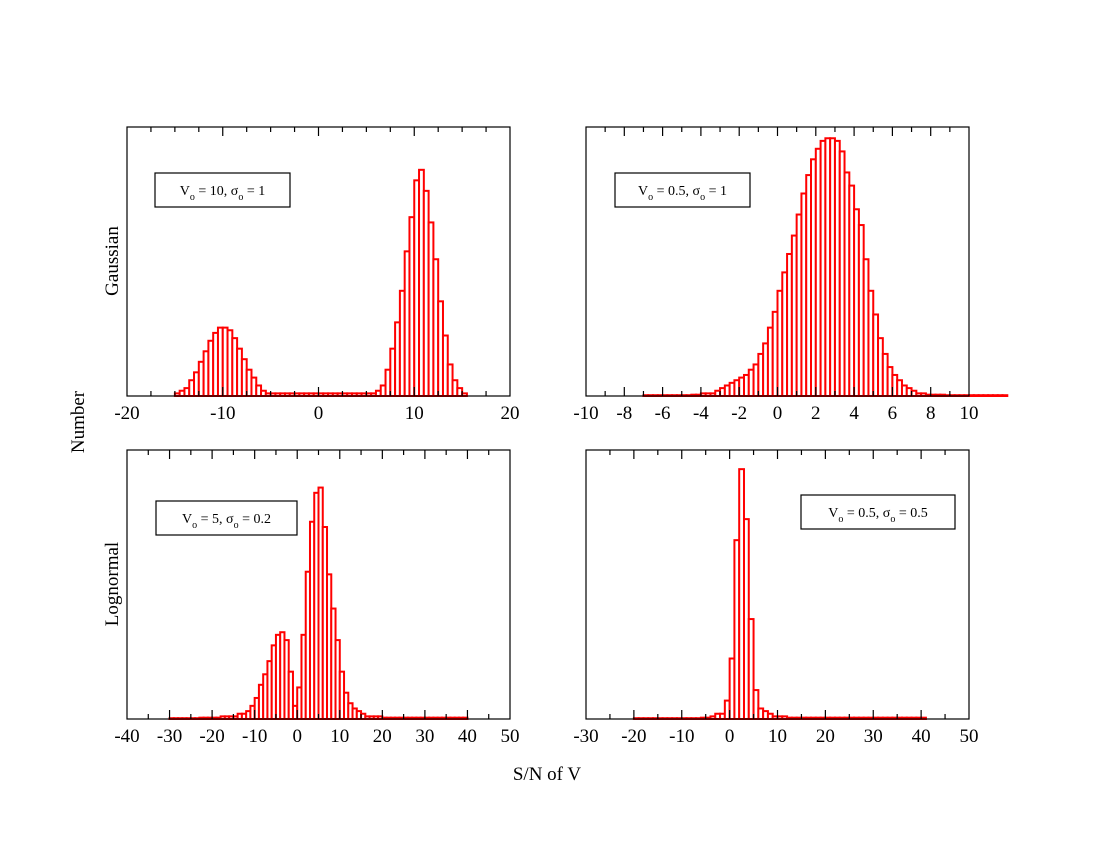 The image size is (1100, 850). Describe the element at coordinates (739, 413) in the screenshot. I see `x-tick-label: -2` at that location.